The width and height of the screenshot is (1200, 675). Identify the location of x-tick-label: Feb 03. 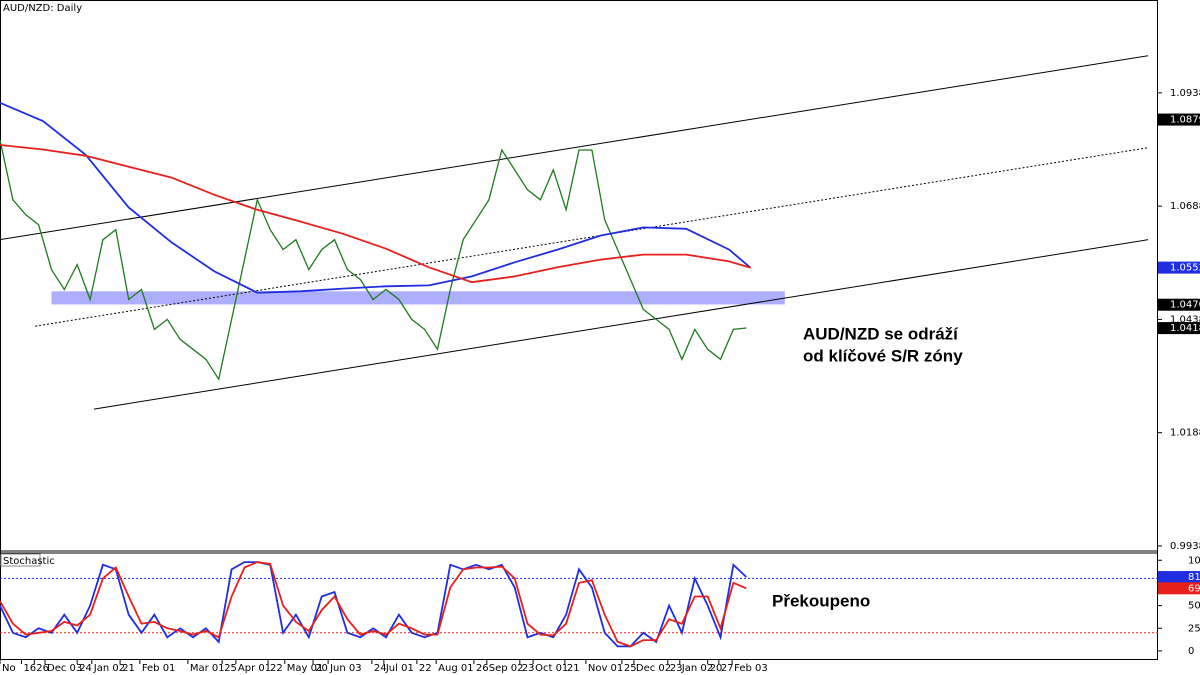
(751, 668).